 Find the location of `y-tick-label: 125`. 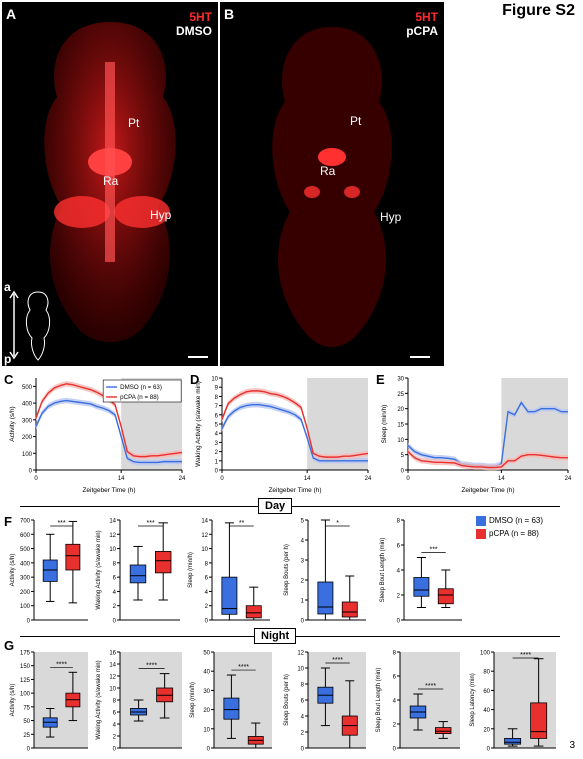

y-tick-label: 125 is located at coordinates (25, 681).